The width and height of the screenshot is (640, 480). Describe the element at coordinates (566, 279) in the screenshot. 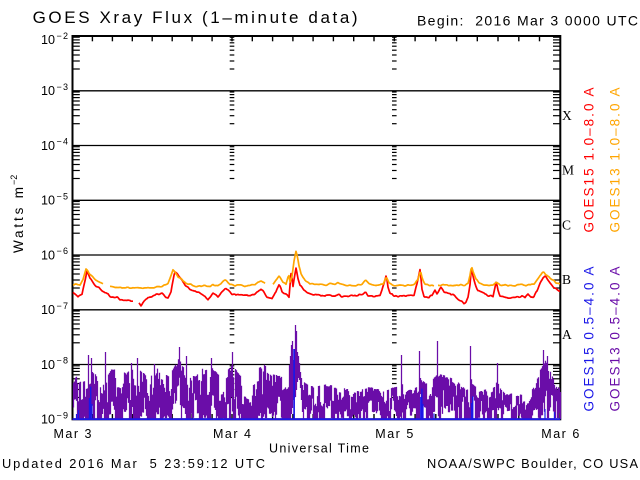

I see `svg-text: B` at that location.